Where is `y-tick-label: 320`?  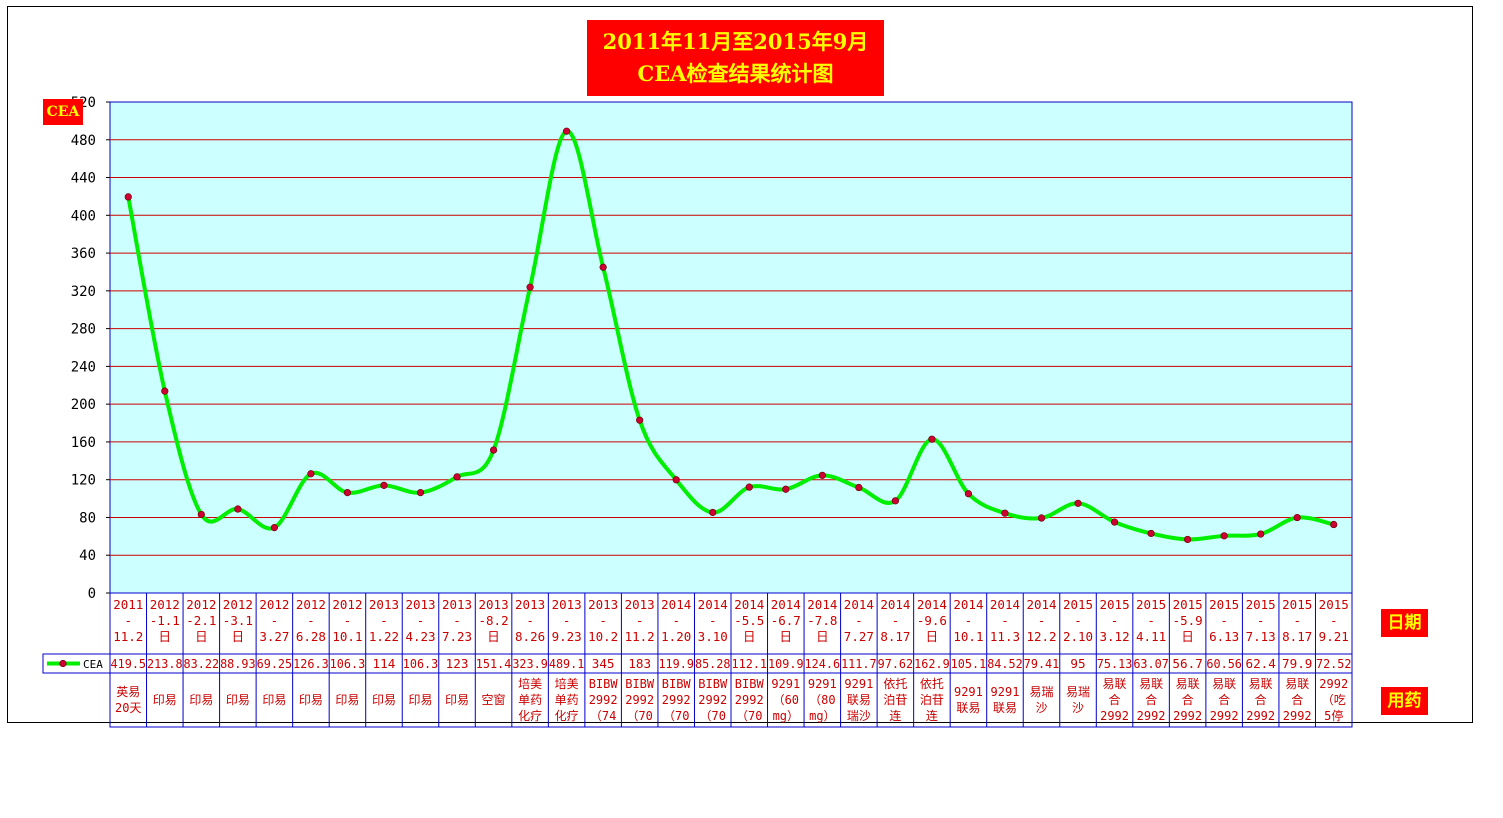
y-tick-label: 320 is located at coordinates (83, 292).